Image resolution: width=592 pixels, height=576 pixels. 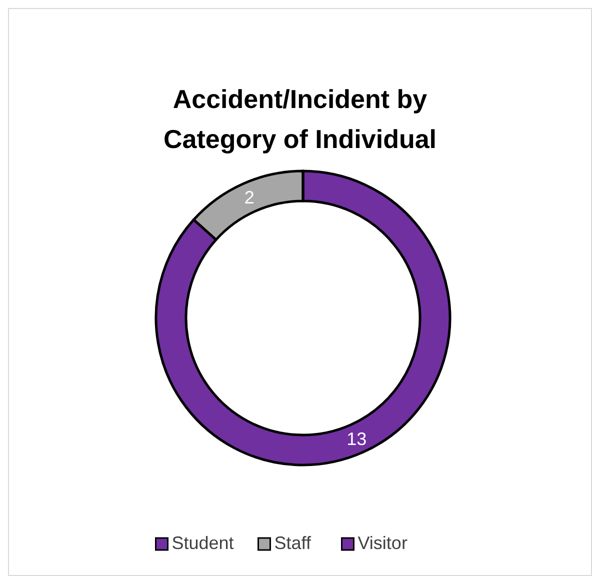 I want to click on data-label: 13, so click(x=356, y=438).